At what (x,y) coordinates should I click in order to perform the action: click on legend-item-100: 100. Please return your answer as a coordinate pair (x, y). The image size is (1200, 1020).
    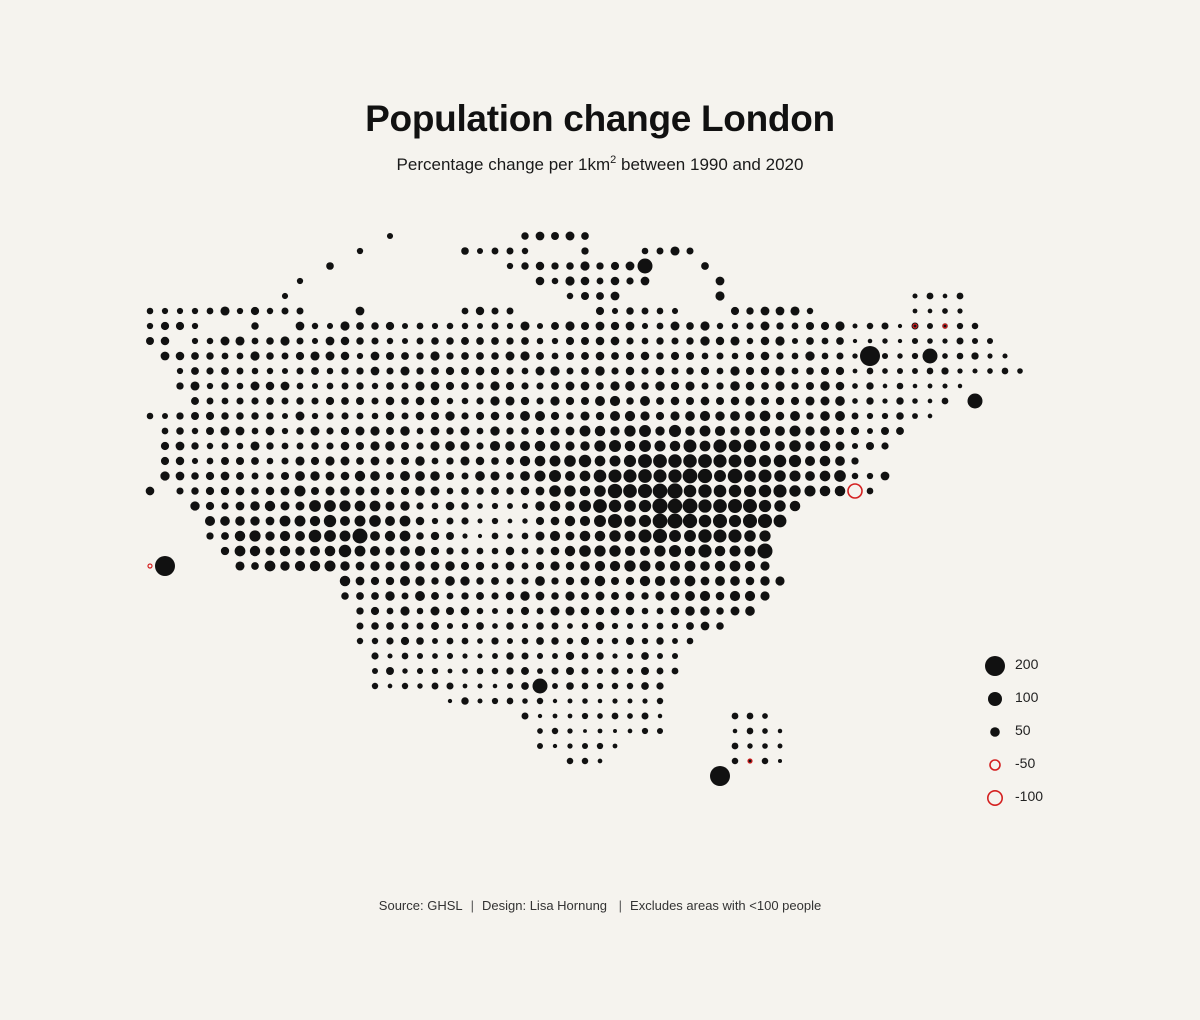
    Looking at the image, I should click on (1038, 698).